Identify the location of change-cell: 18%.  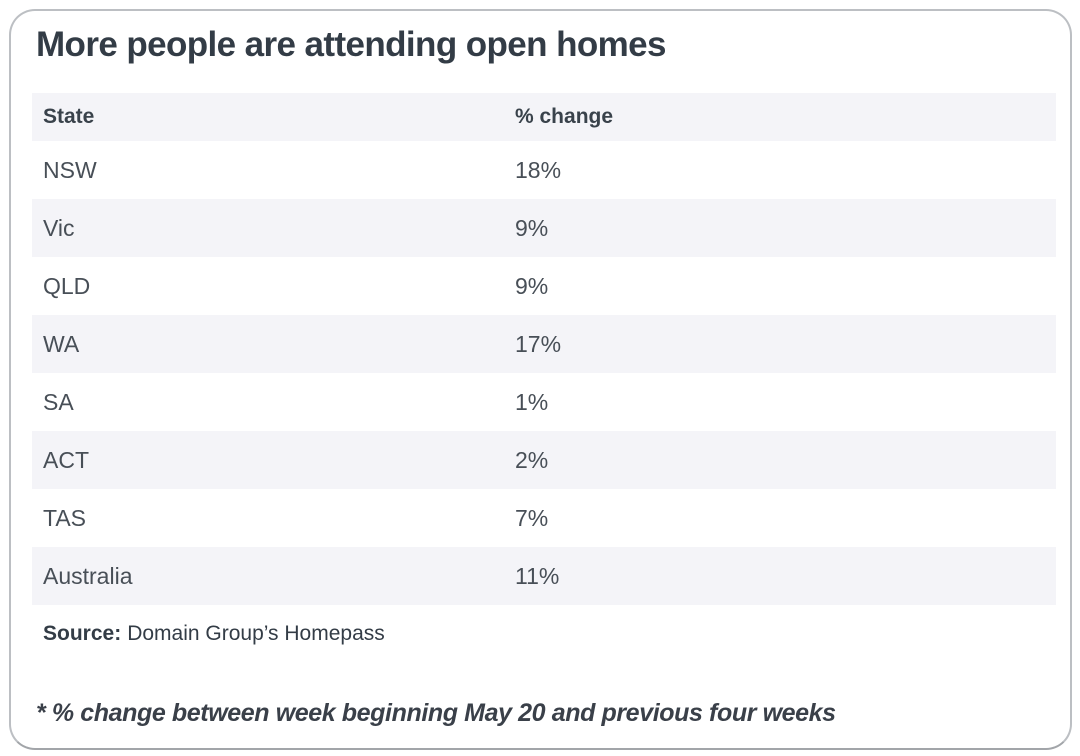
(538, 169).